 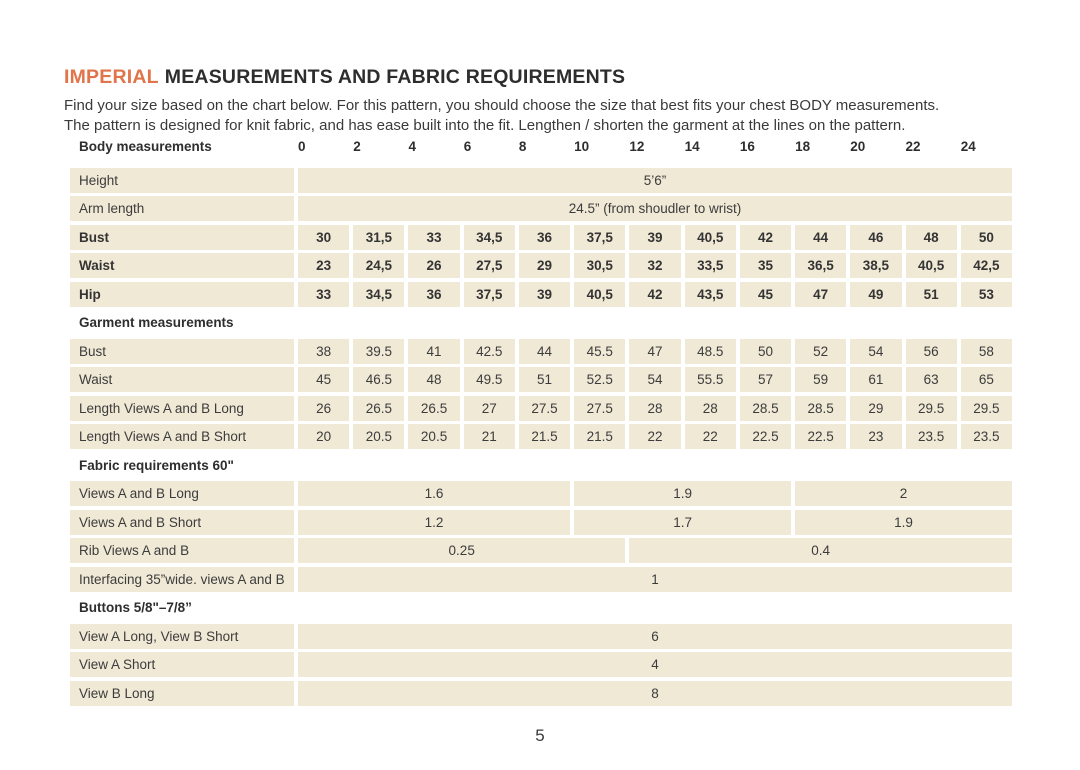 What do you see at coordinates (710, 351) in the screenshot?
I see `value-cell: 48.5` at bounding box center [710, 351].